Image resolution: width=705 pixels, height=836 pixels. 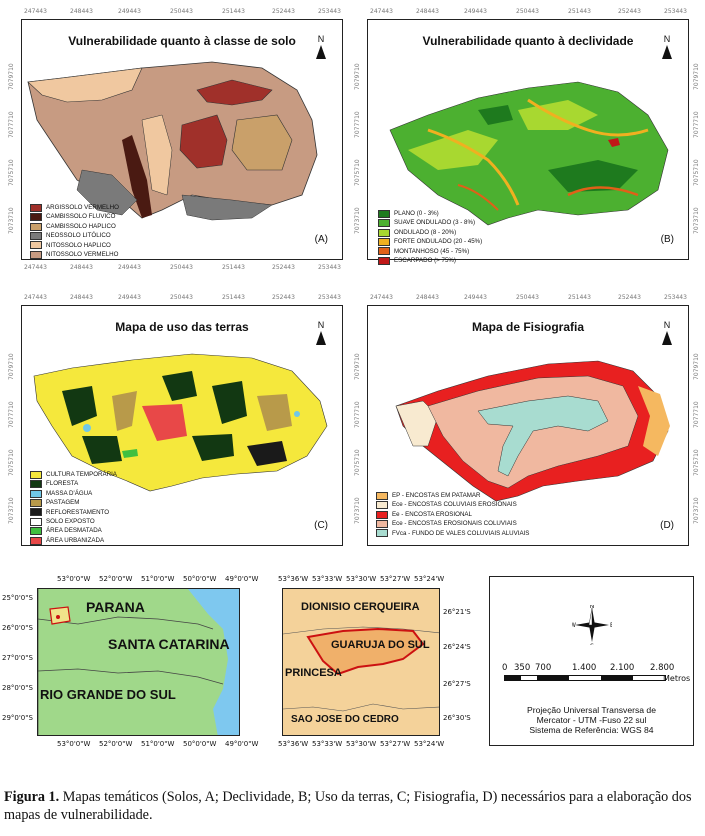 I want to click on scale-tick: 2.100, so click(x=622, y=668).